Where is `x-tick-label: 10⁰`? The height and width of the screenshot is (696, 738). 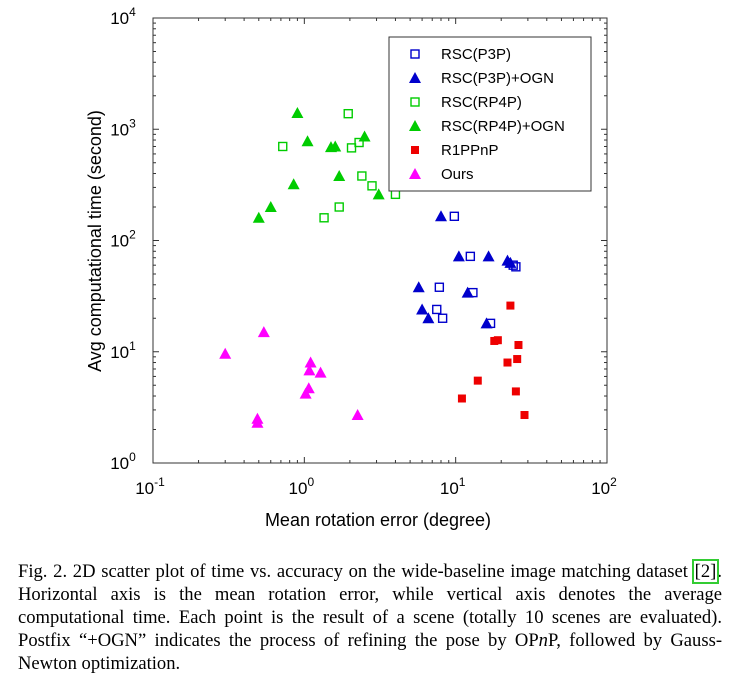
x-tick-label: 10⁰ is located at coordinates (302, 486).